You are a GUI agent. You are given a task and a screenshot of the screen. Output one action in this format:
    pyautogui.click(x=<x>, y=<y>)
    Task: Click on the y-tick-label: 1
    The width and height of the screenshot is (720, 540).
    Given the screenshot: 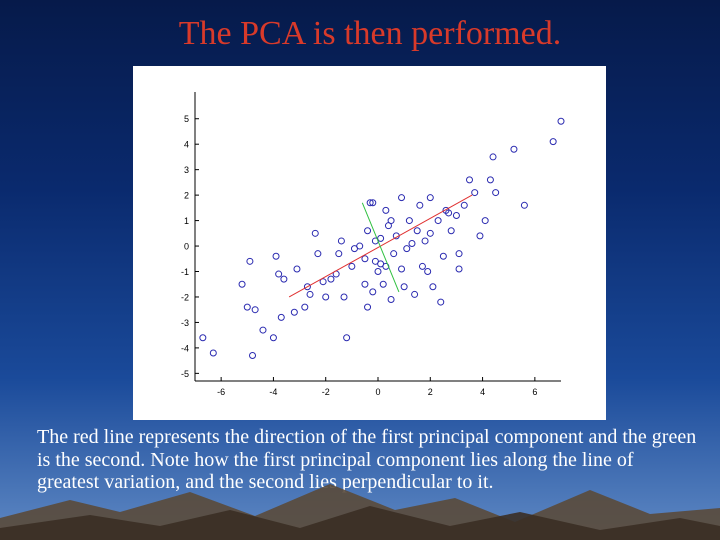 What is the action you would take?
    pyautogui.click(x=186, y=221)
    